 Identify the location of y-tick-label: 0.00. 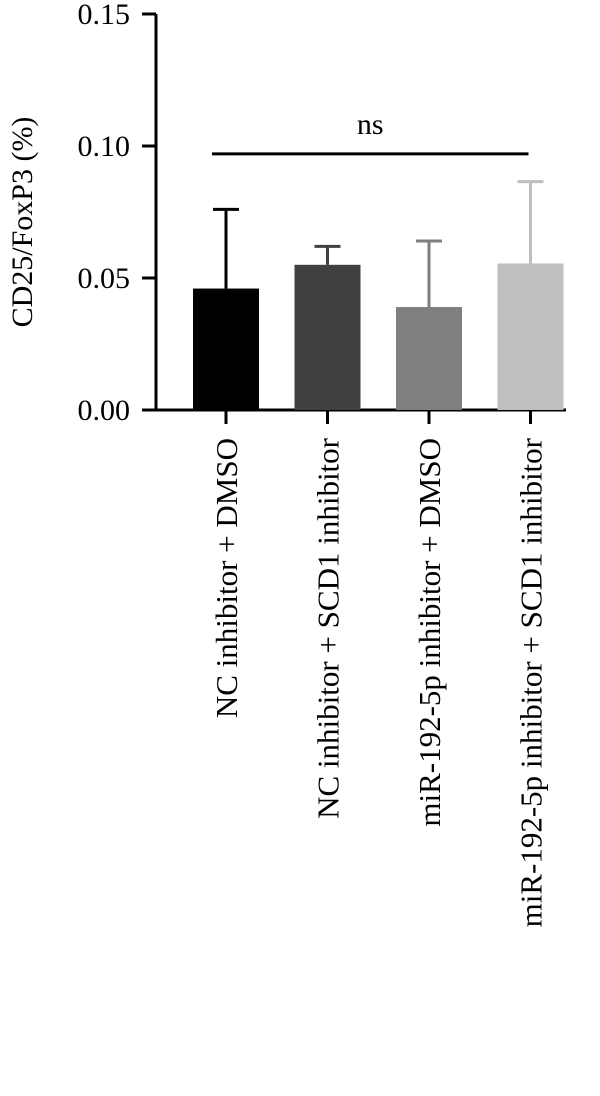
(104, 410).